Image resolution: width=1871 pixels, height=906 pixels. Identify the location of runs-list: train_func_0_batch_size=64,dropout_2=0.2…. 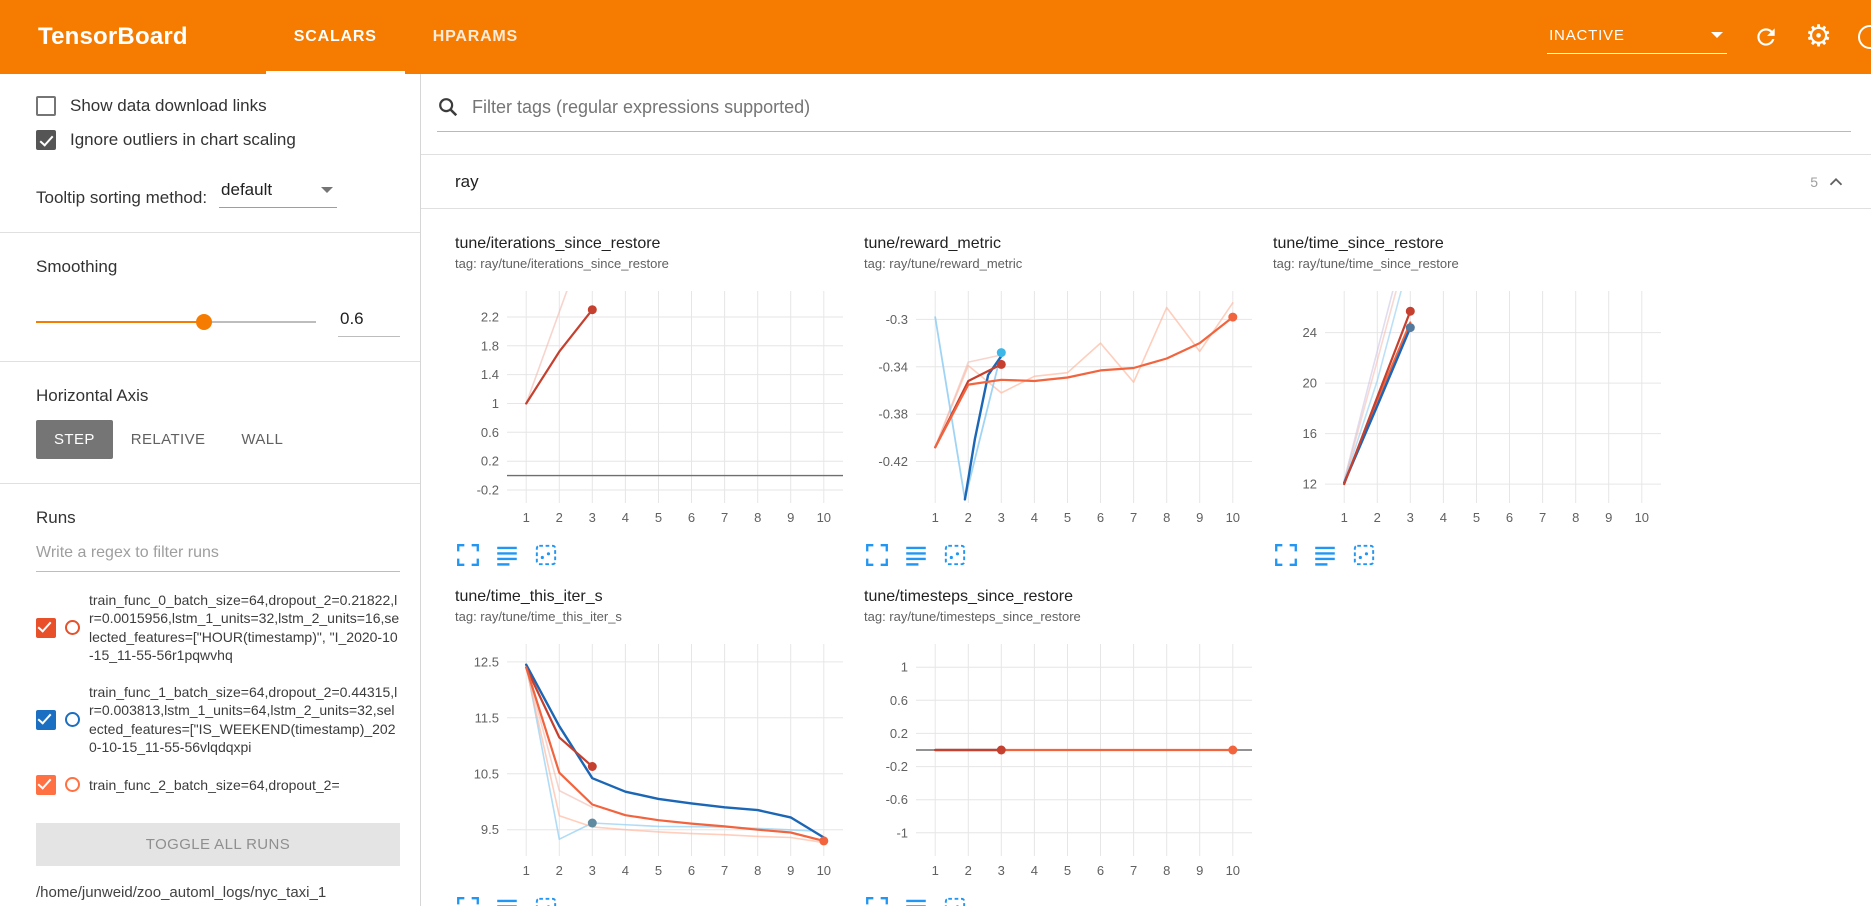
(218, 699).